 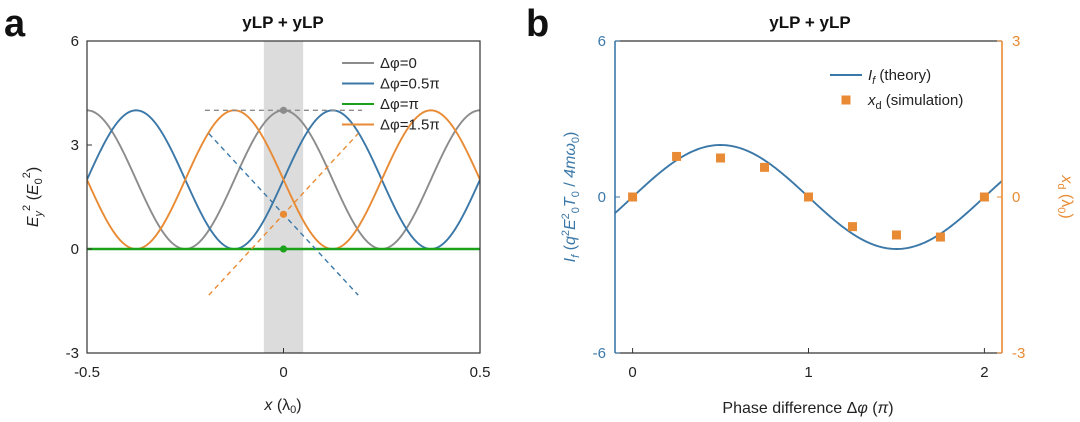 I want to click on legend-entry: Δφ=π, so click(x=399, y=104).